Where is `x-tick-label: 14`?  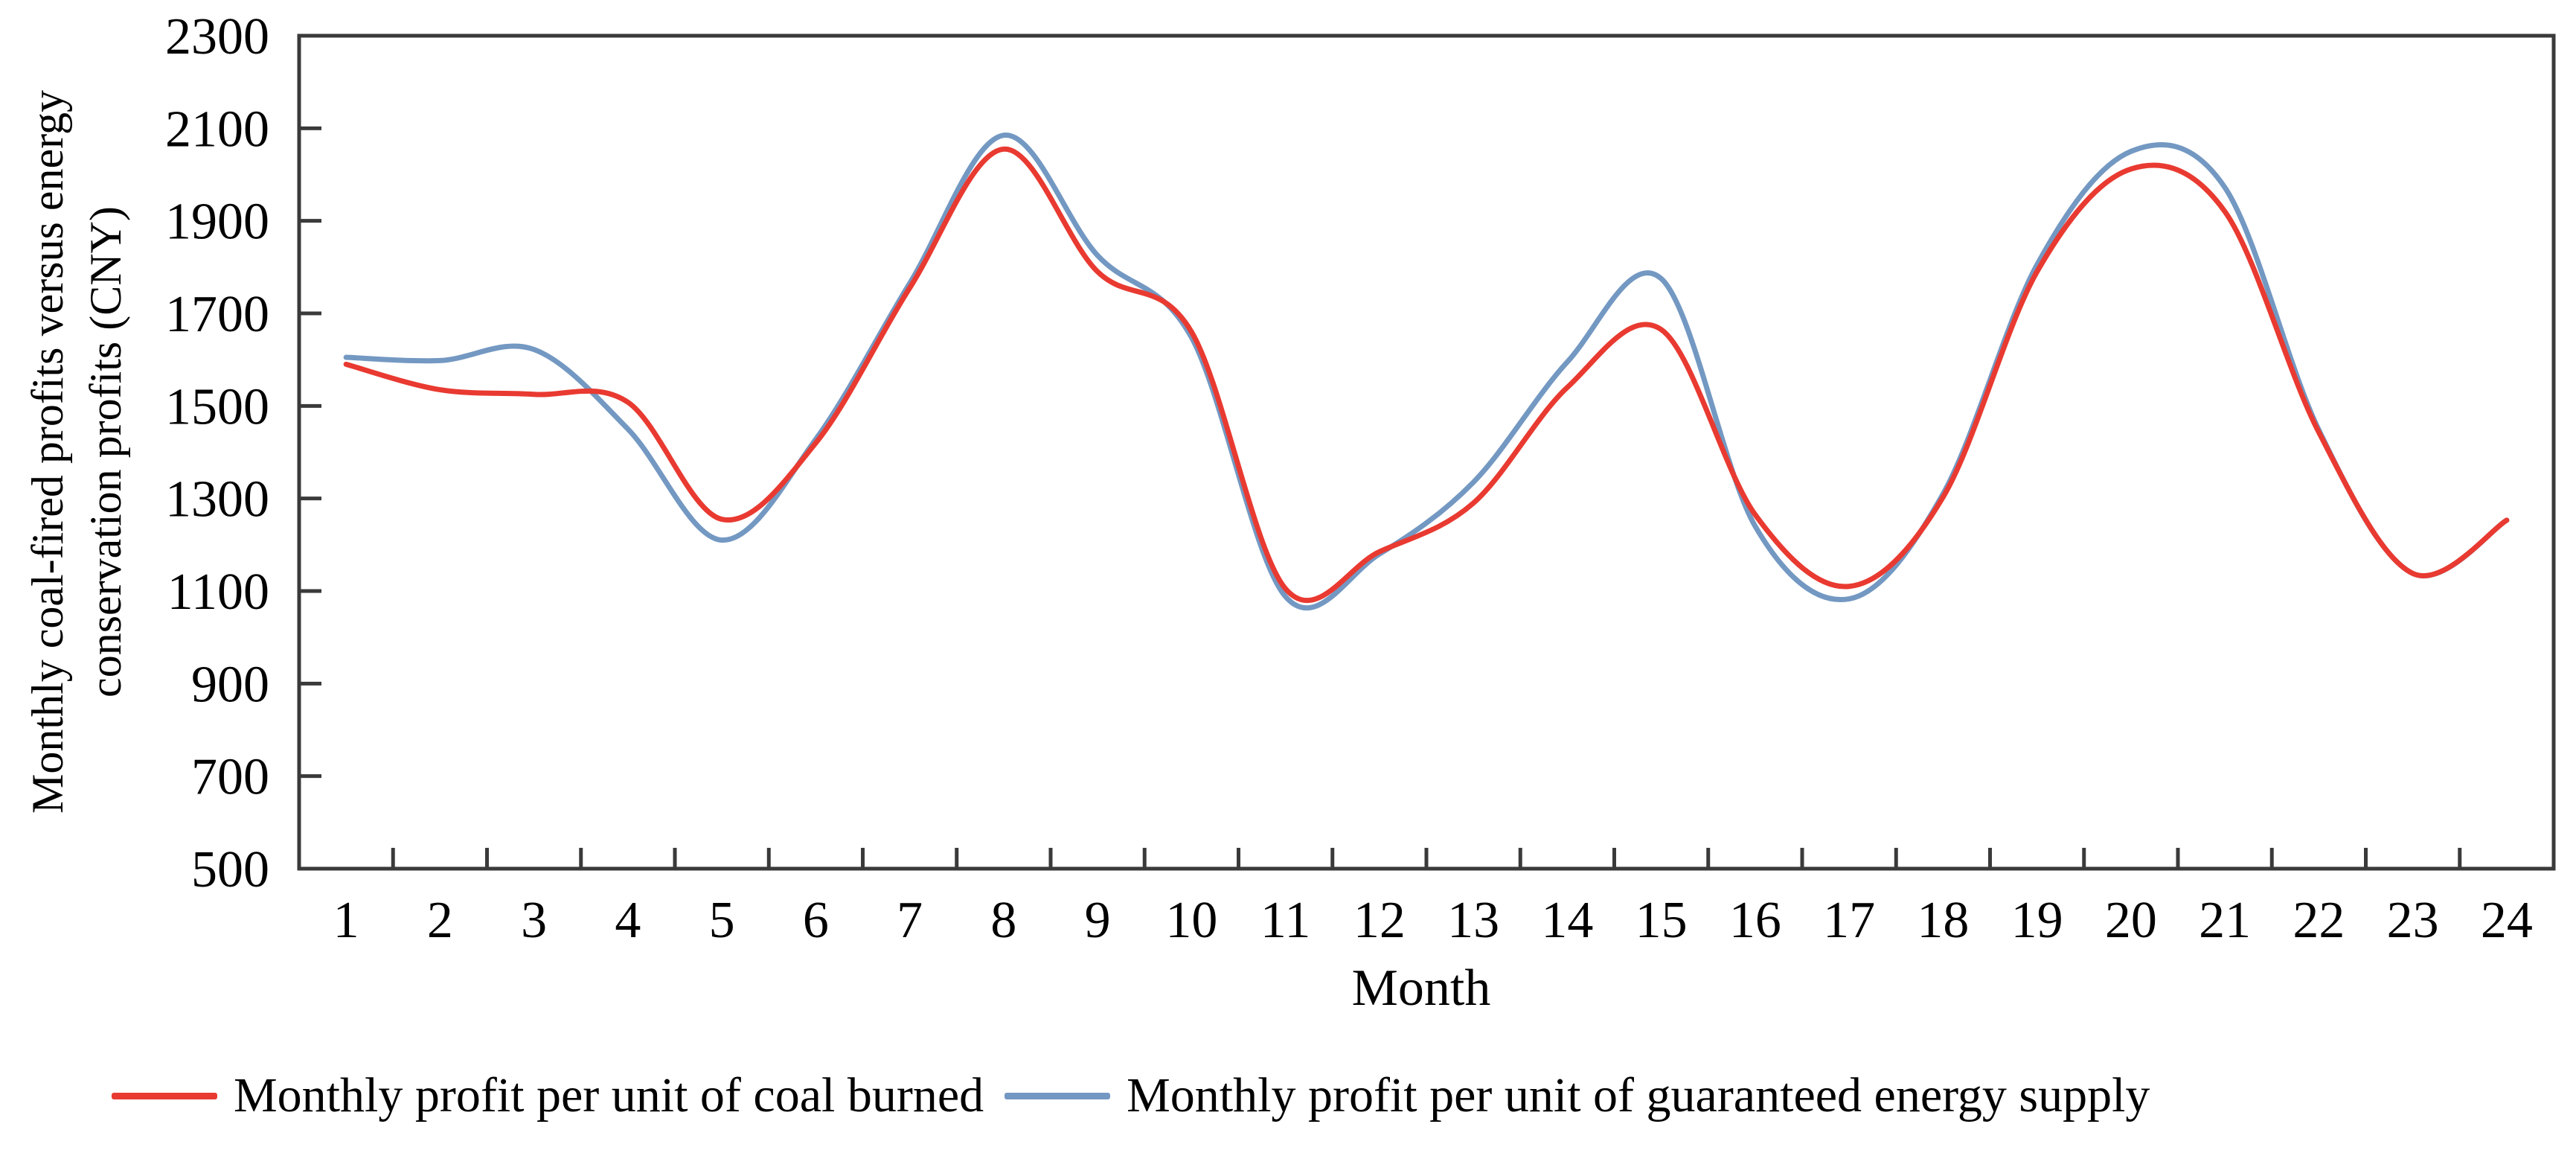
x-tick-label: 14 is located at coordinates (1567, 921).